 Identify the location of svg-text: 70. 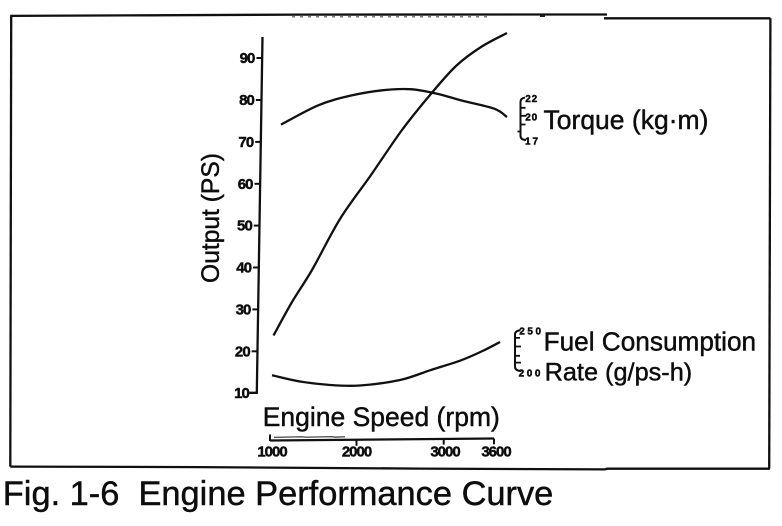
(245, 142).